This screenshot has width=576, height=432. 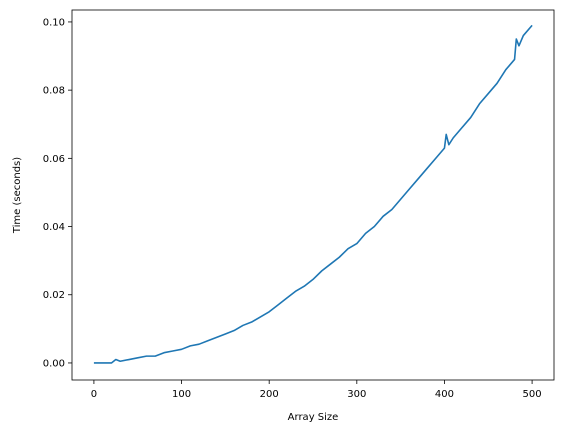 I want to click on x-tick-label: 200, so click(x=269, y=394).